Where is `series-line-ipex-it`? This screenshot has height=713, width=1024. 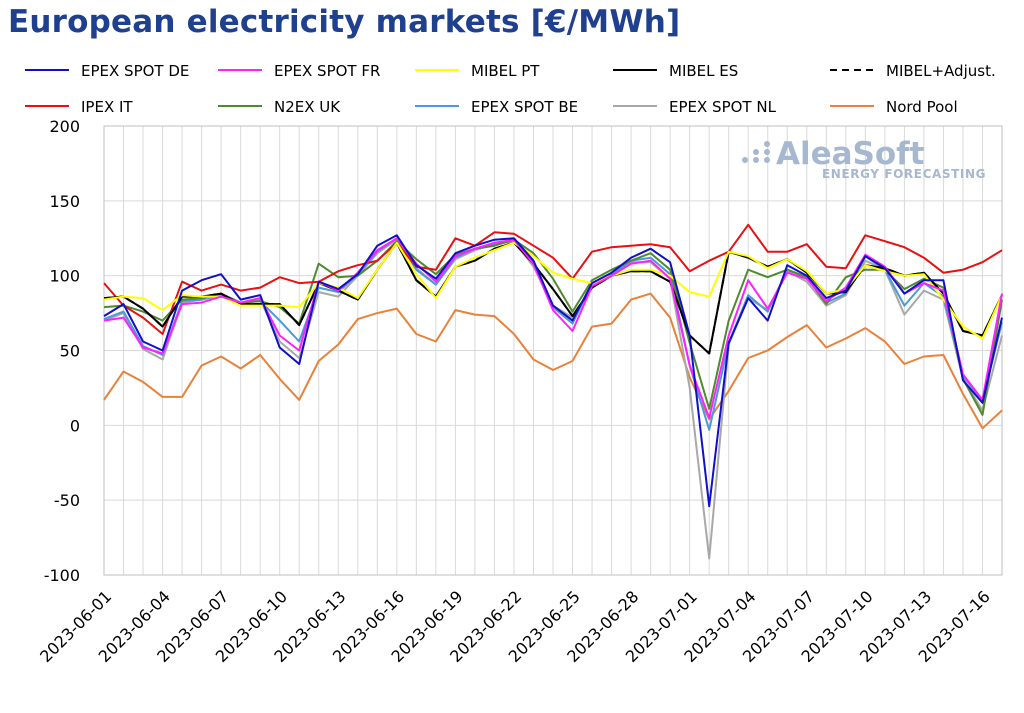
series-line-ipex-it is located at coordinates (553, 279).